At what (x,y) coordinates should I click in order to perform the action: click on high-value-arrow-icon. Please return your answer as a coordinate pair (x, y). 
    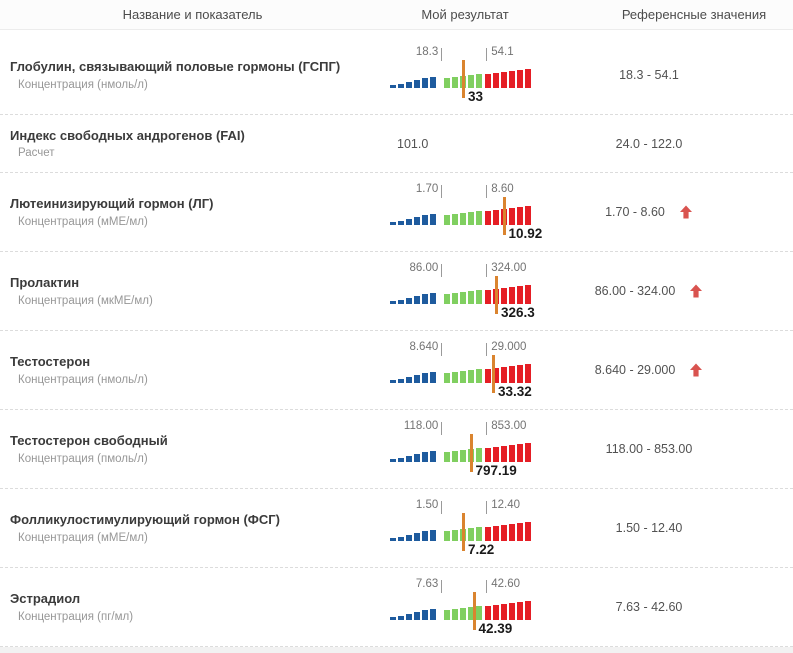
    Looking at the image, I should click on (696, 370).